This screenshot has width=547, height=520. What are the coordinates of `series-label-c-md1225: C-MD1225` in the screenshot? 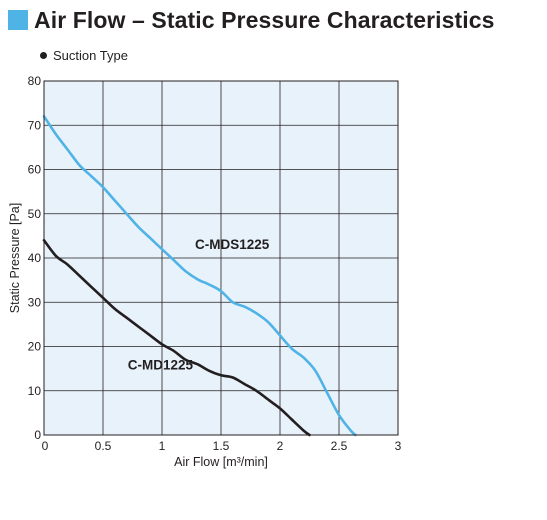 It's located at (161, 365).